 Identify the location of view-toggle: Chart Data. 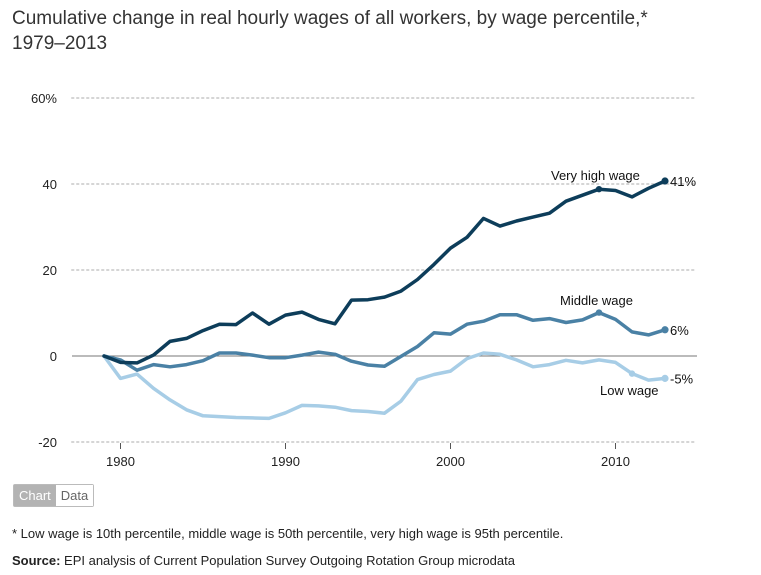
(54, 495).